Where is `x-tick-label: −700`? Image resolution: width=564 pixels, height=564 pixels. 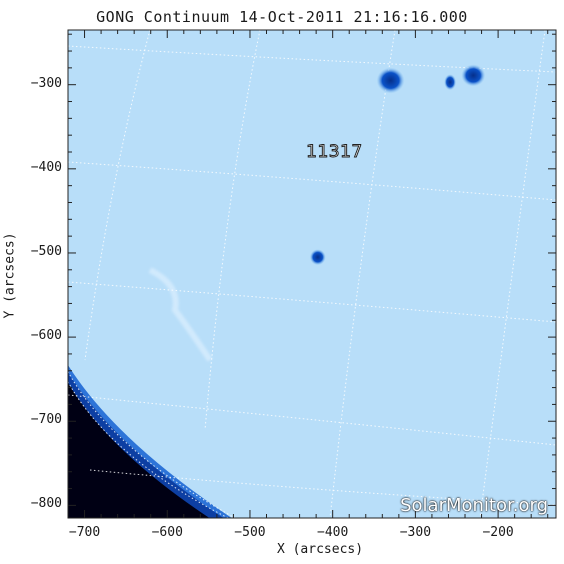
x-tick-label: −700 is located at coordinates (84, 532).